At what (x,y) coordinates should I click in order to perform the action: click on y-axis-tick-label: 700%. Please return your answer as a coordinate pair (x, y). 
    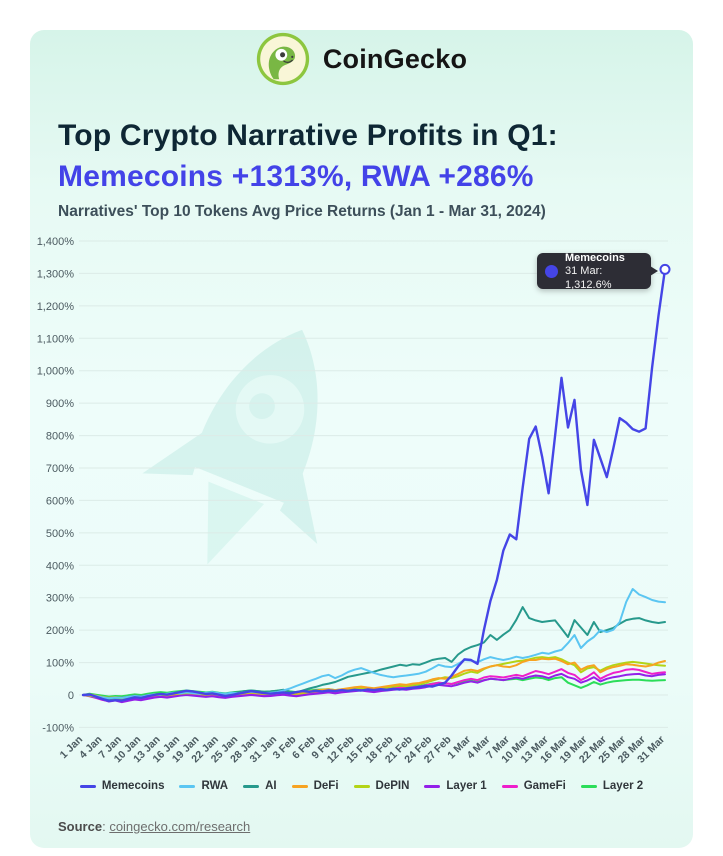
    Looking at the image, I should click on (60, 469).